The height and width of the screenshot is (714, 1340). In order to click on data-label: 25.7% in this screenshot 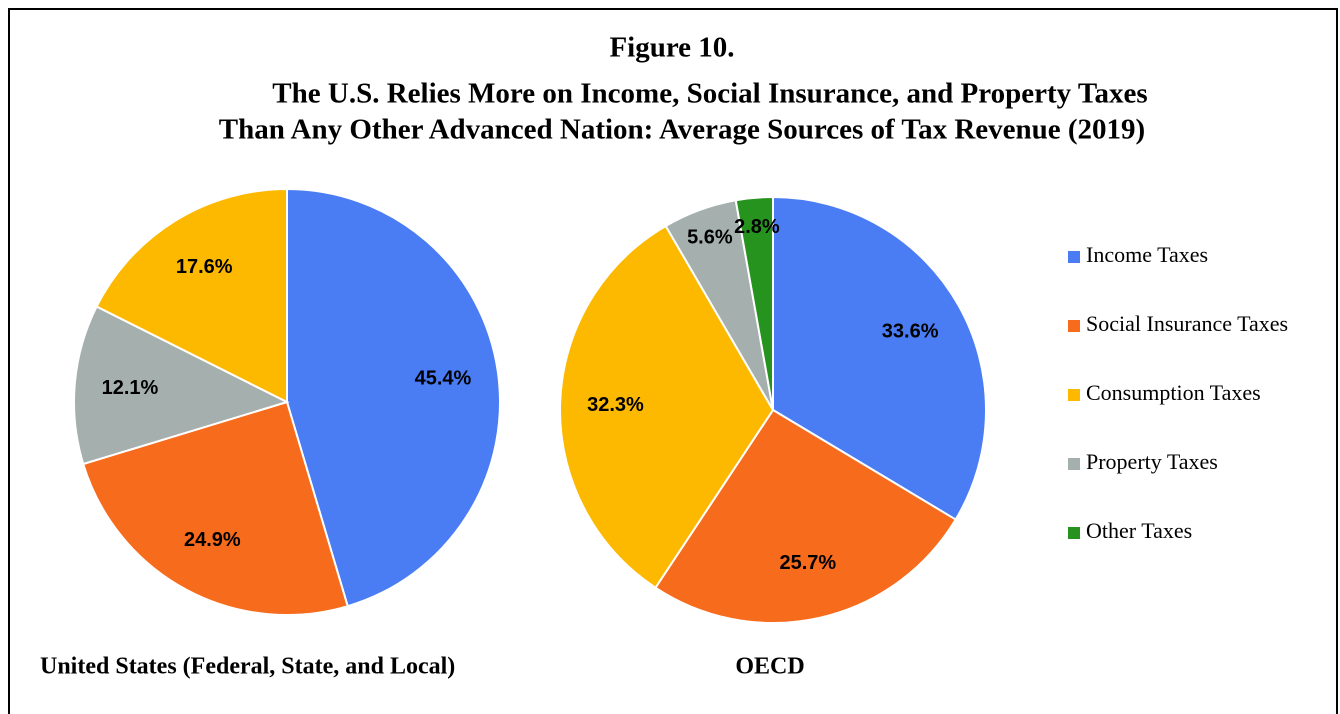, I will do `click(808, 563)`.